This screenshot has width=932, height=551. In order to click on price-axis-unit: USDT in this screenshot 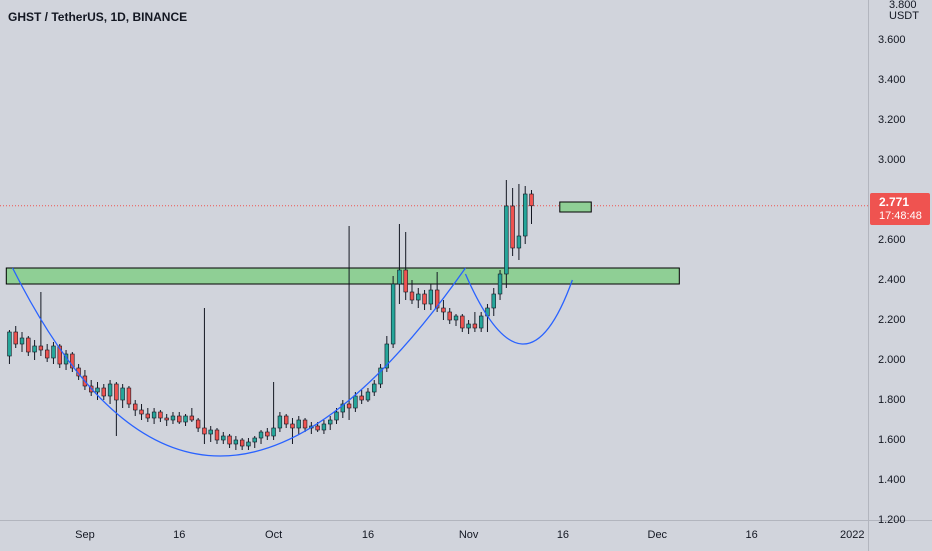, I will do `click(904, 16)`.